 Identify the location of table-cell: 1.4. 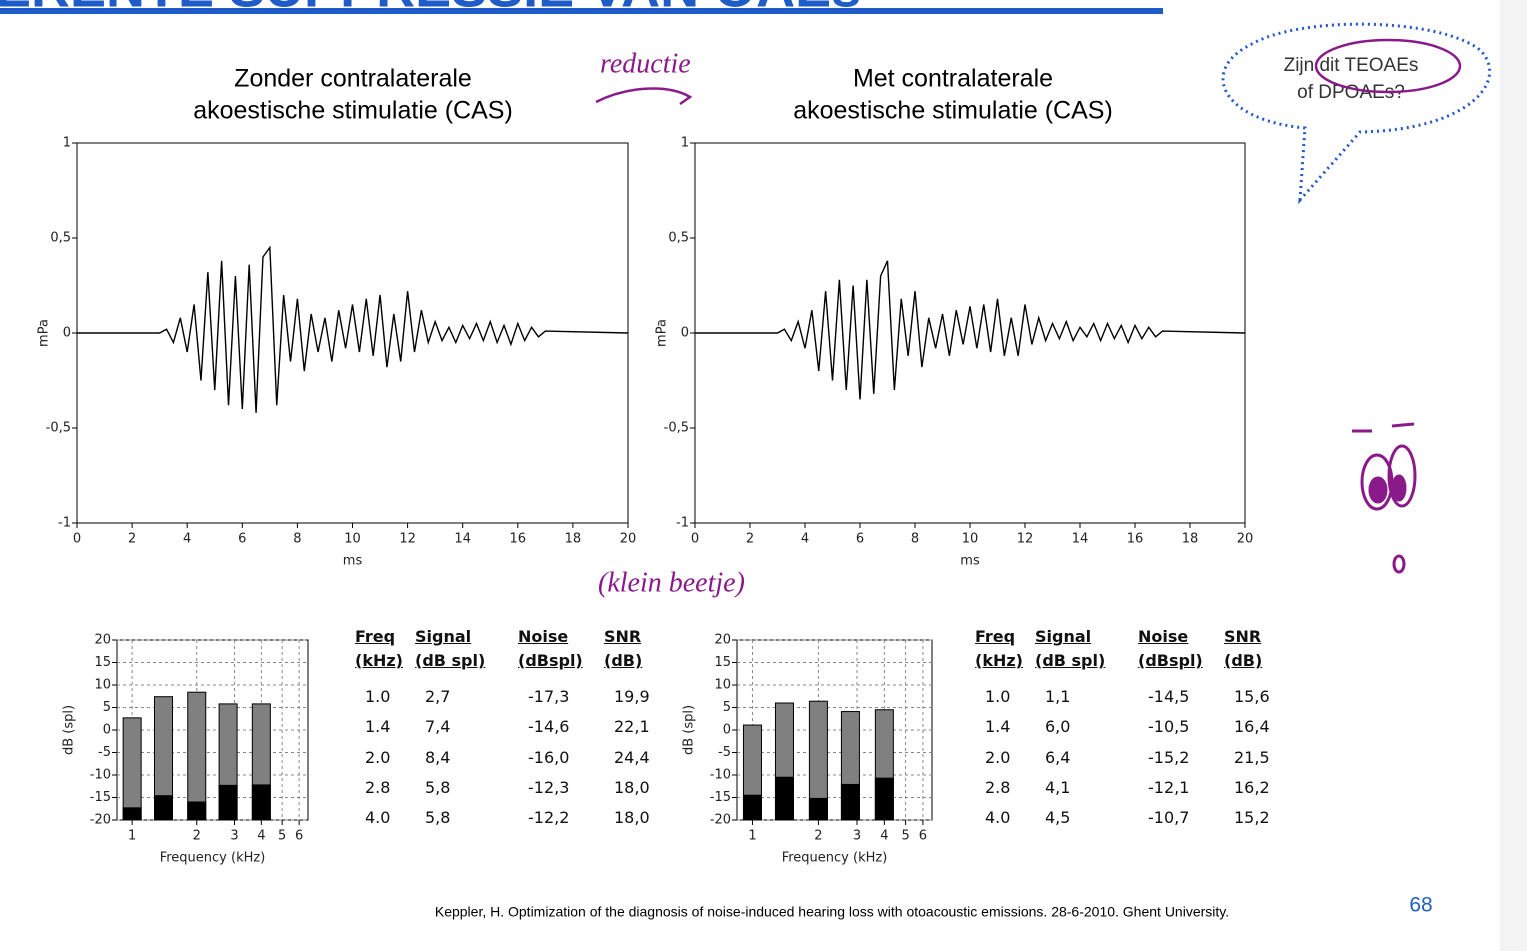
(998, 726).